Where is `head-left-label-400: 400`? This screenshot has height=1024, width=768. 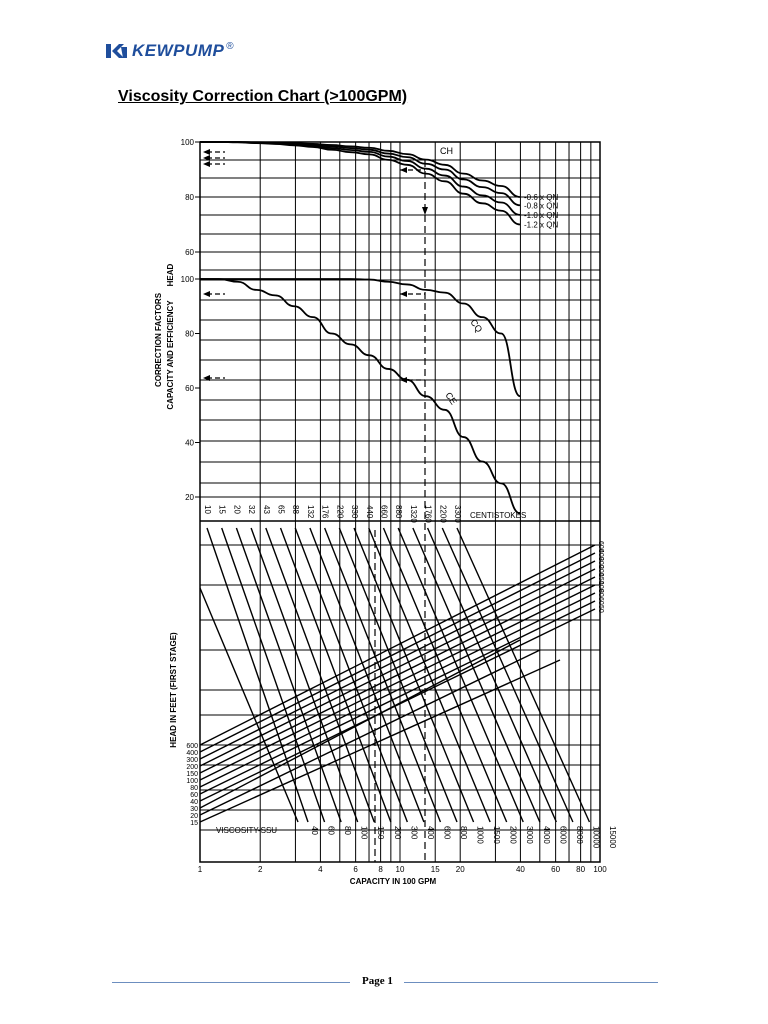 head-left-label-400: 400 is located at coordinates (192, 753).